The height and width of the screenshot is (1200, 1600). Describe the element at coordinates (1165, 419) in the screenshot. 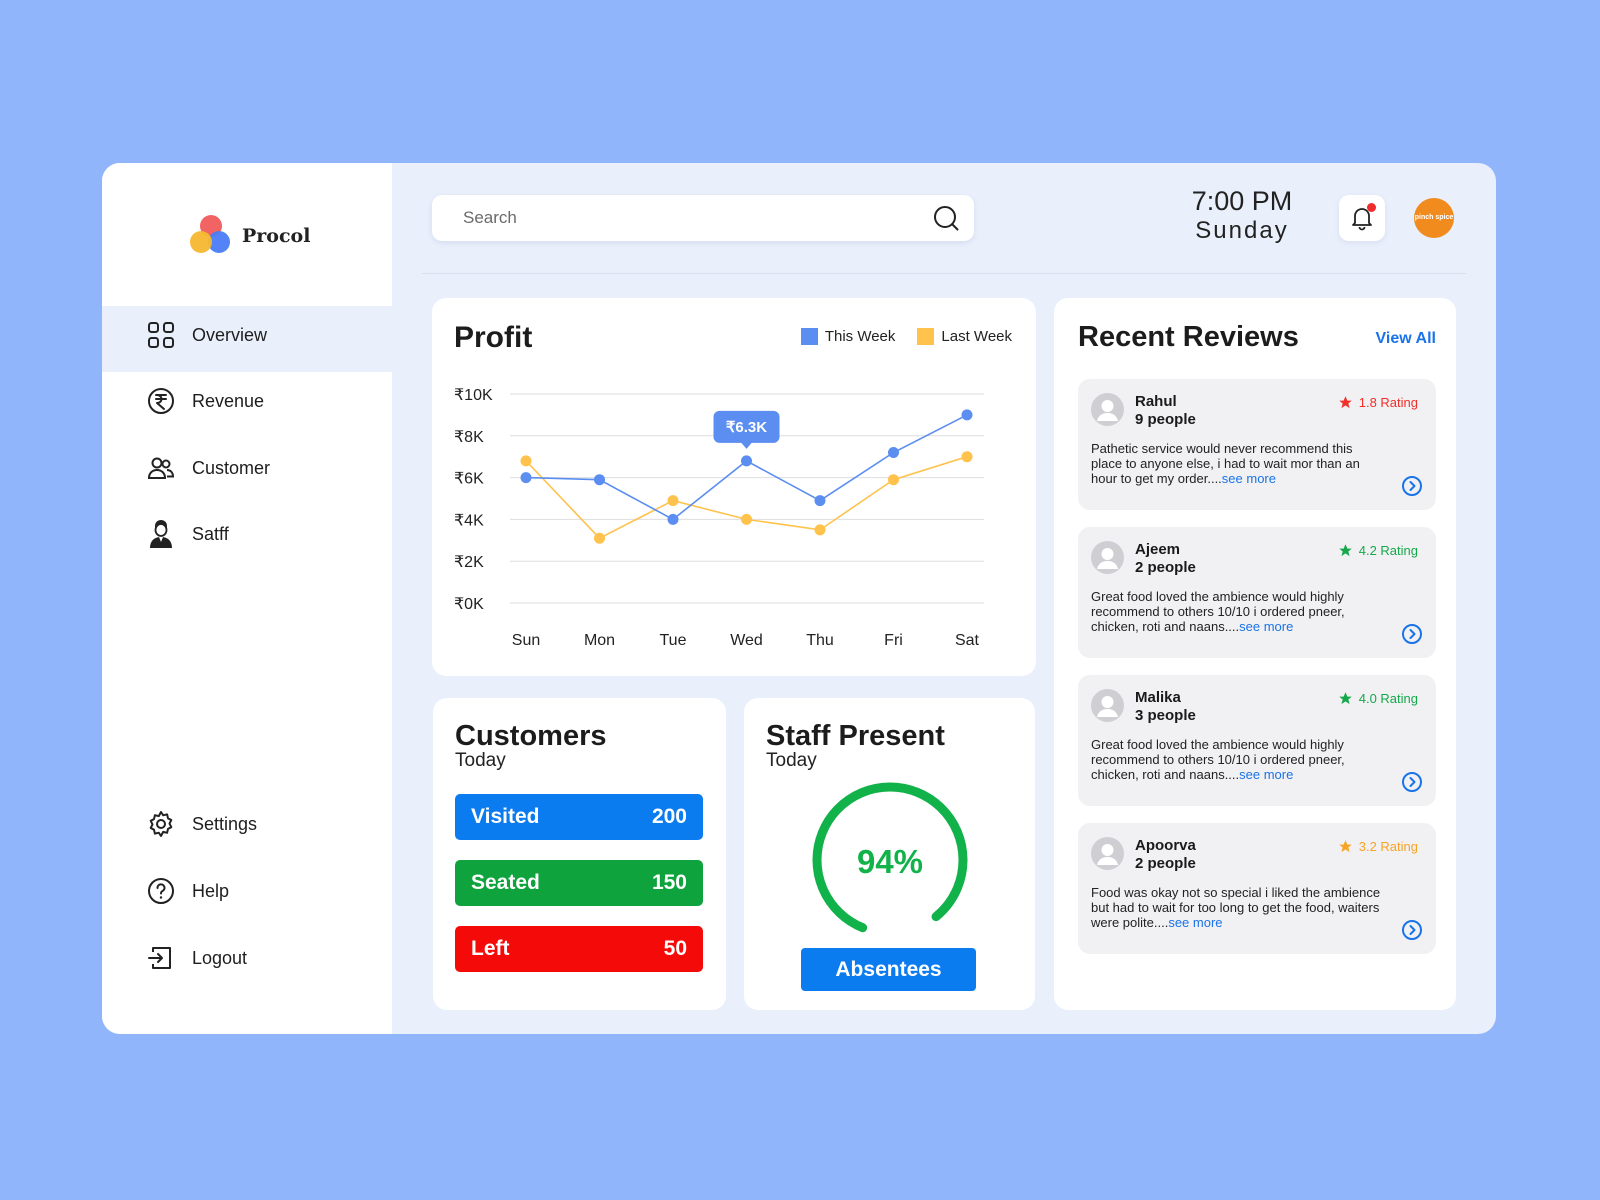

I see `party-size: 9 people` at that location.